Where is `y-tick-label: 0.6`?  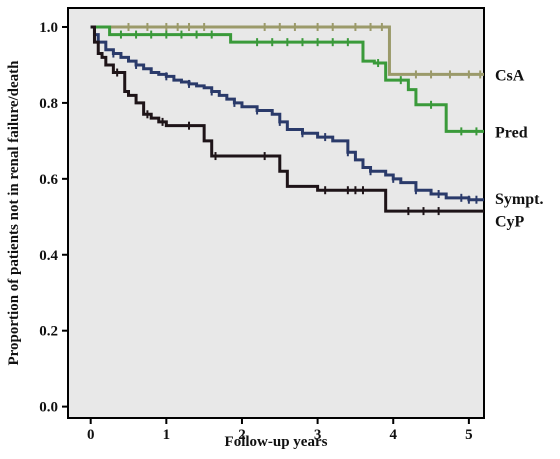
y-tick-label: 0.6 is located at coordinates (48, 180).